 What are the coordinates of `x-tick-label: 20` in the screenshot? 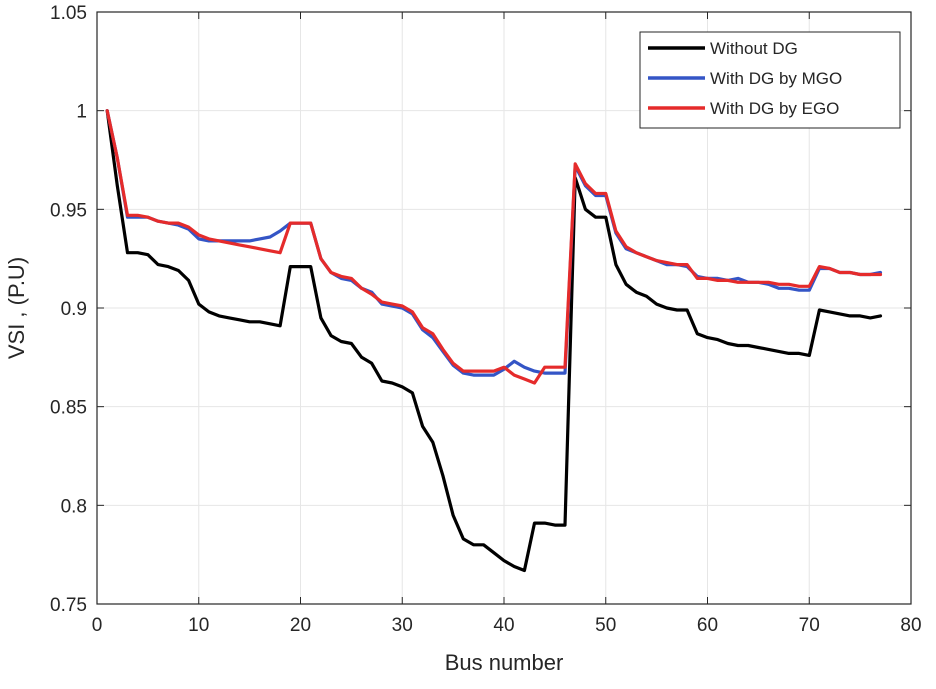 It's located at (300, 625).